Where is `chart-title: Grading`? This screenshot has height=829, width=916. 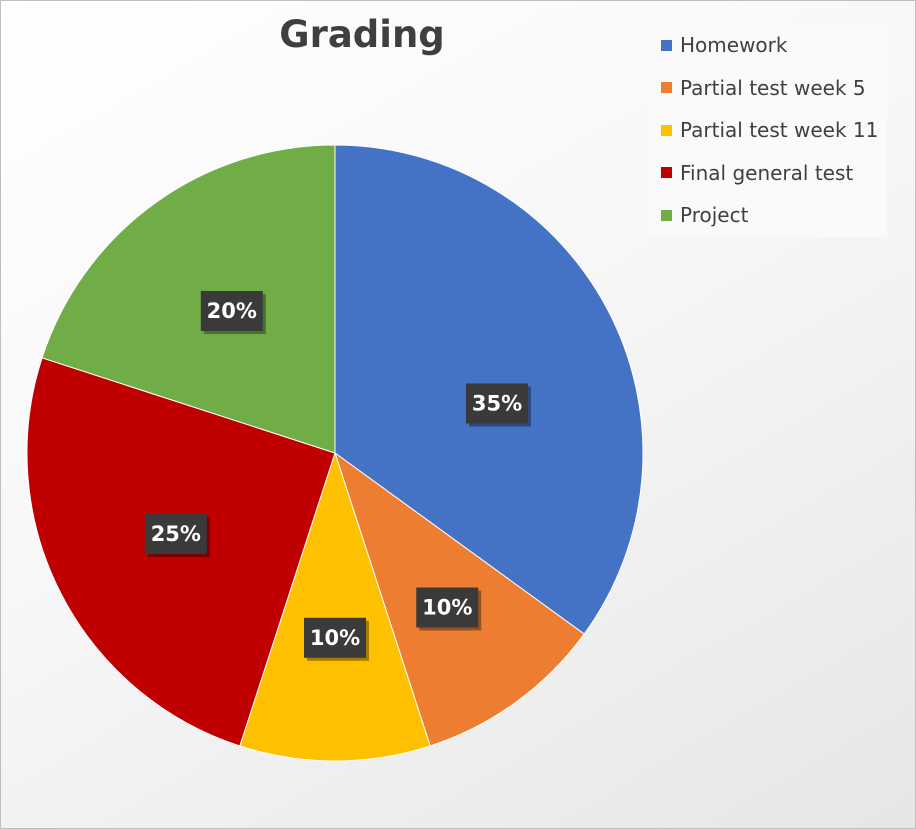
chart-title: Grading is located at coordinates (362, 34).